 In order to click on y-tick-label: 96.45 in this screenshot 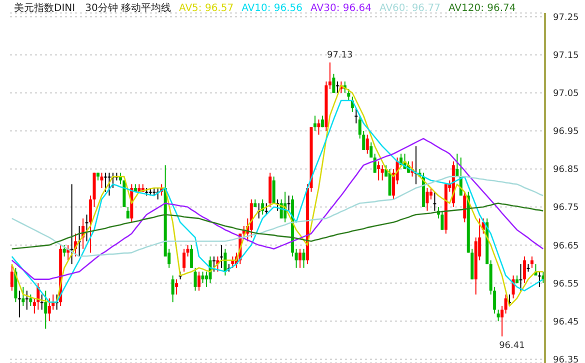, I will do `click(566, 322)`.